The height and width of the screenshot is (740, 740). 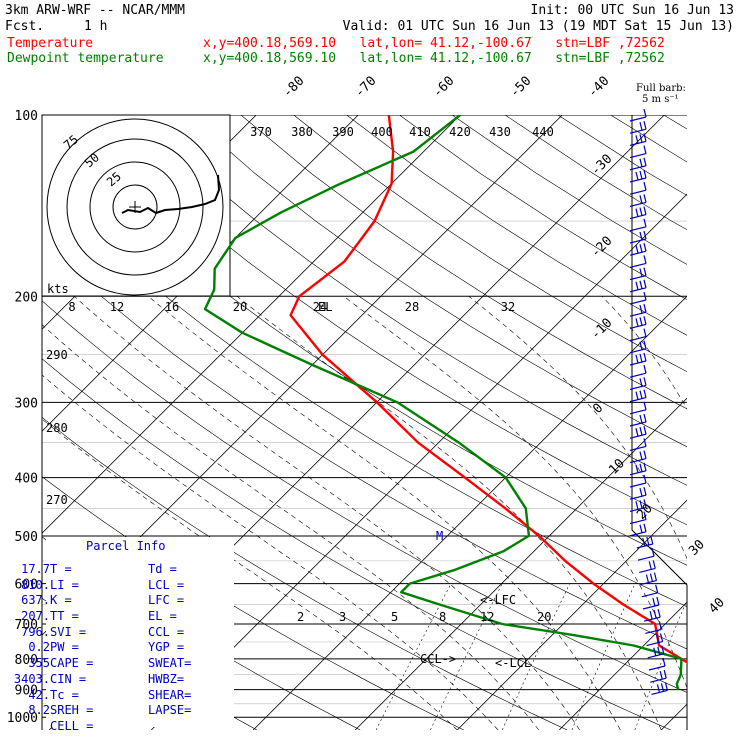 What do you see at coordinates (240, 307) in the screenshot?
I see `speed-label: 20` at bounding box center [240, 307].